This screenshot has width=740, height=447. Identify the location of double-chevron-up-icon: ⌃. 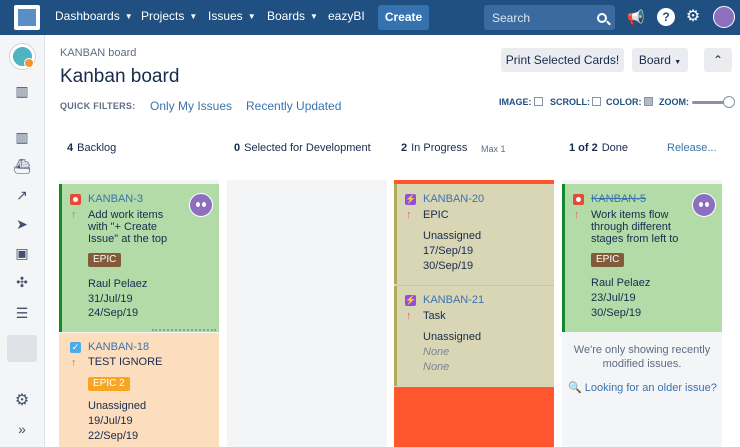
(718, 60).